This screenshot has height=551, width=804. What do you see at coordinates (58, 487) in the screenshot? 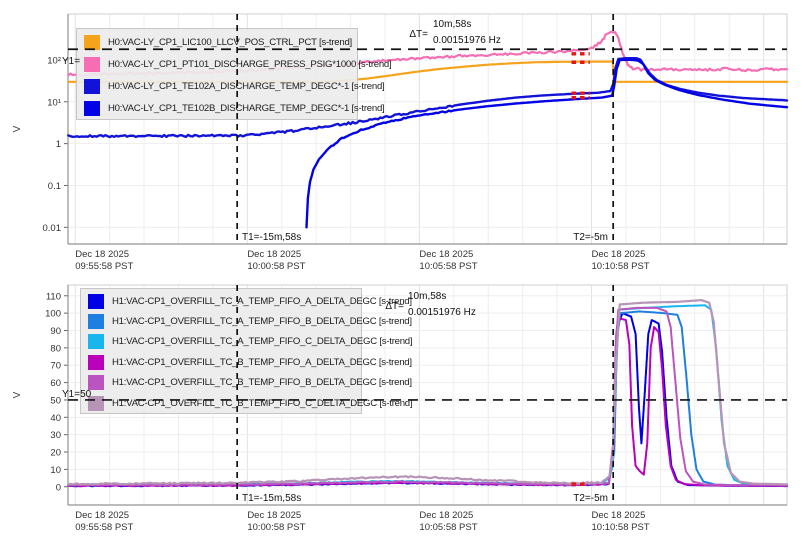
I see `y-tick-label: 0` at bounding box center [58, 487].